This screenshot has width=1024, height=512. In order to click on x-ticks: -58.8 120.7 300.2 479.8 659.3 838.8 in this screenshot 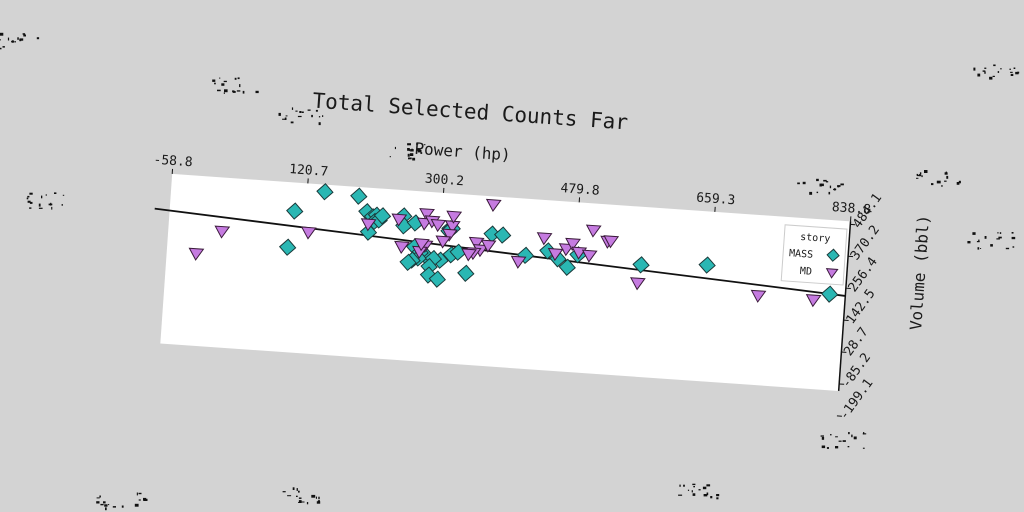, I will do `click(512, 187)`.